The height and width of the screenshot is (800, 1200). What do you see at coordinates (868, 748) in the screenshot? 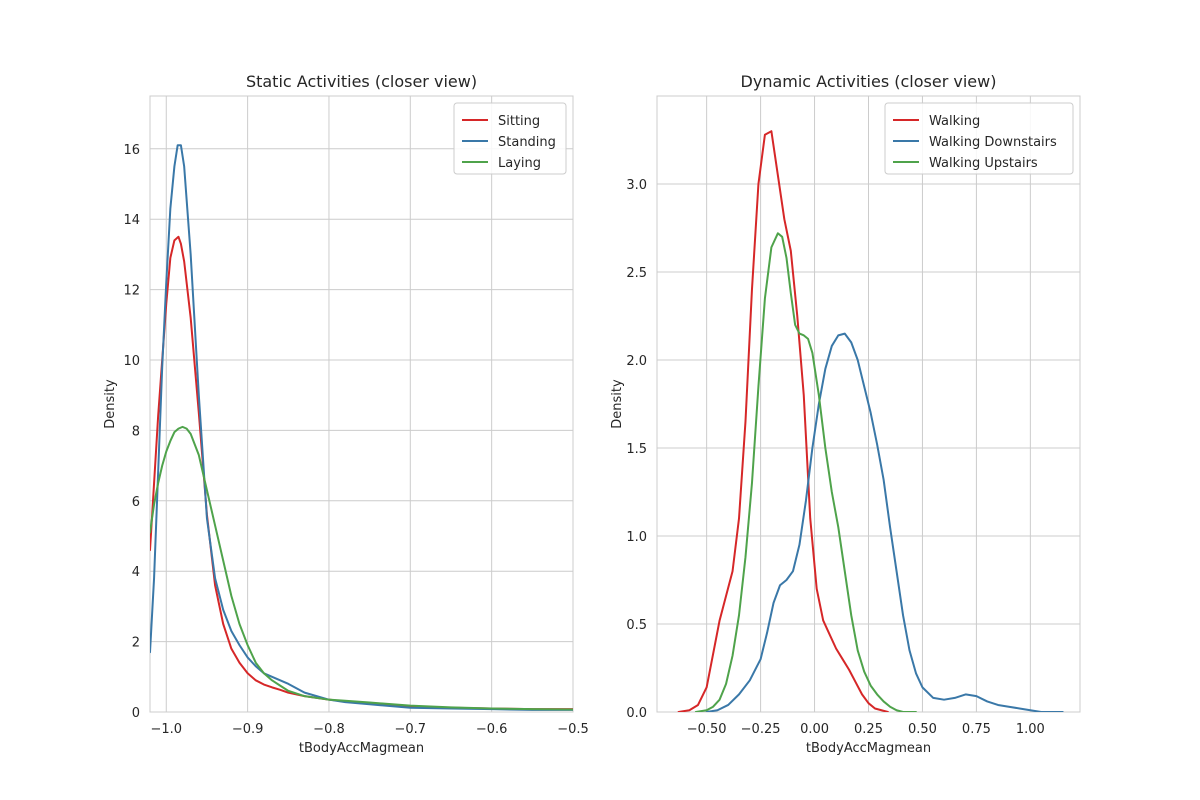
I see `dynamic-chart-x-axis-label: tBodyAccMagmean` at bounding box center [868, 748].